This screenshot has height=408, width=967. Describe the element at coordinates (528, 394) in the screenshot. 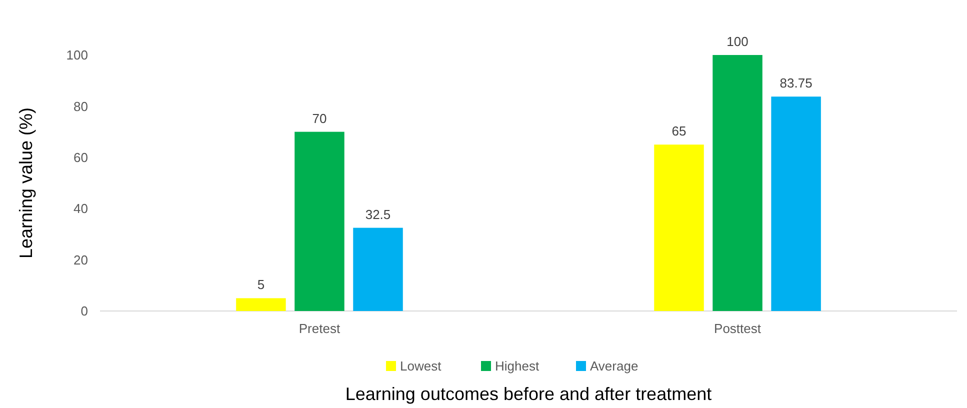

I see `x-axis-title: Learning outcomes before and after treatment` at that location.